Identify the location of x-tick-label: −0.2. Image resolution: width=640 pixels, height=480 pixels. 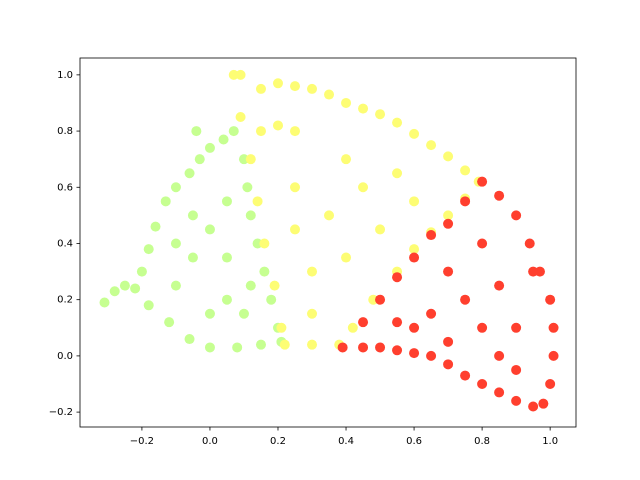
(142, 441).